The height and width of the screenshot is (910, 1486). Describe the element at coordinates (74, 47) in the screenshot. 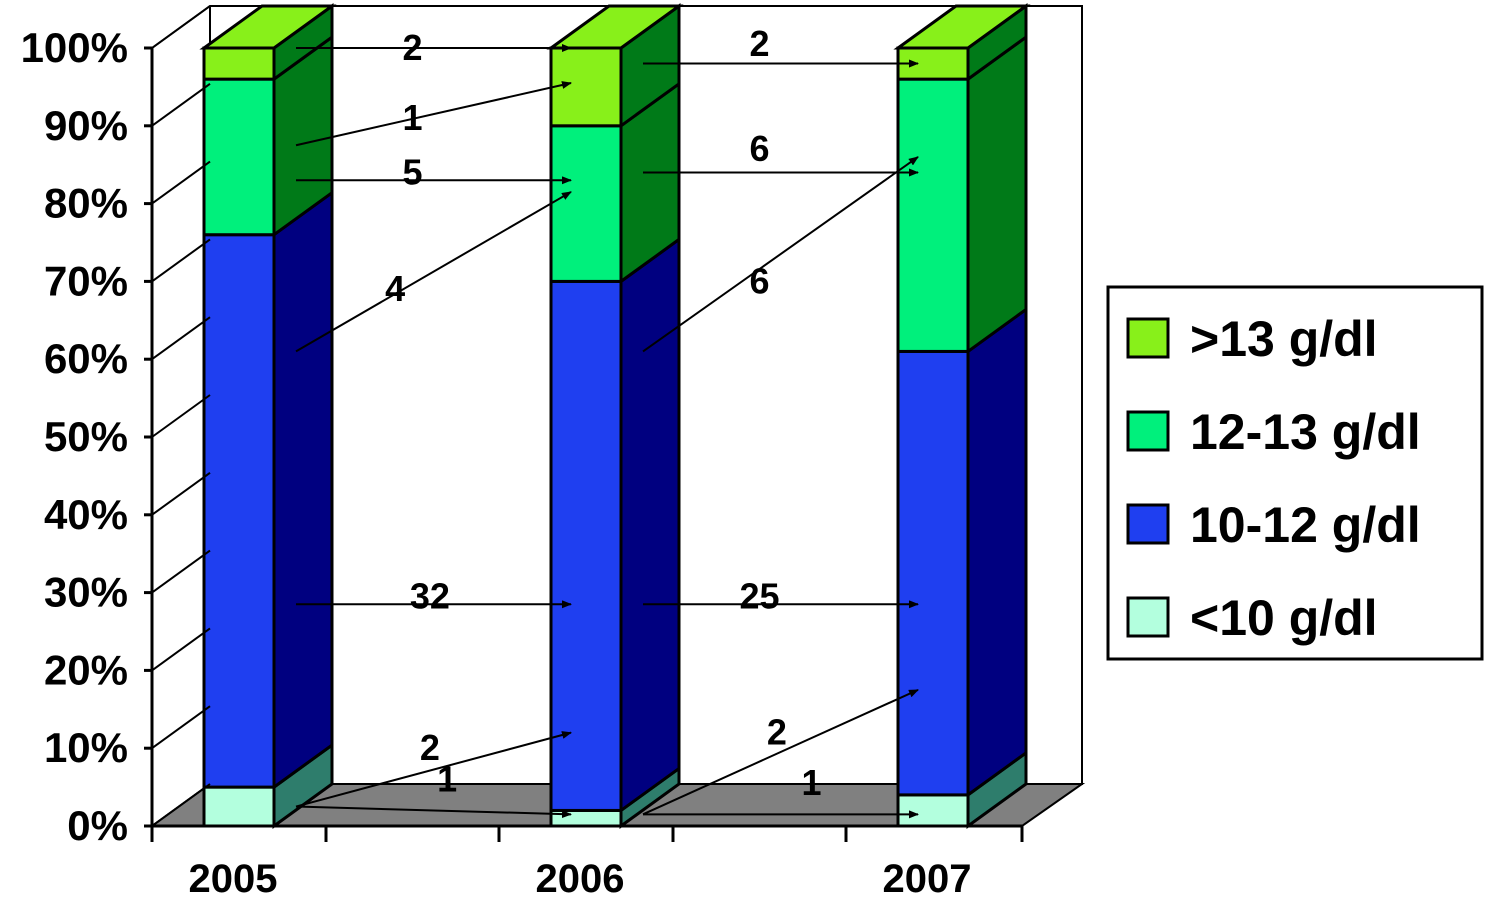

I see `y-tick-label: 100%` at that location.